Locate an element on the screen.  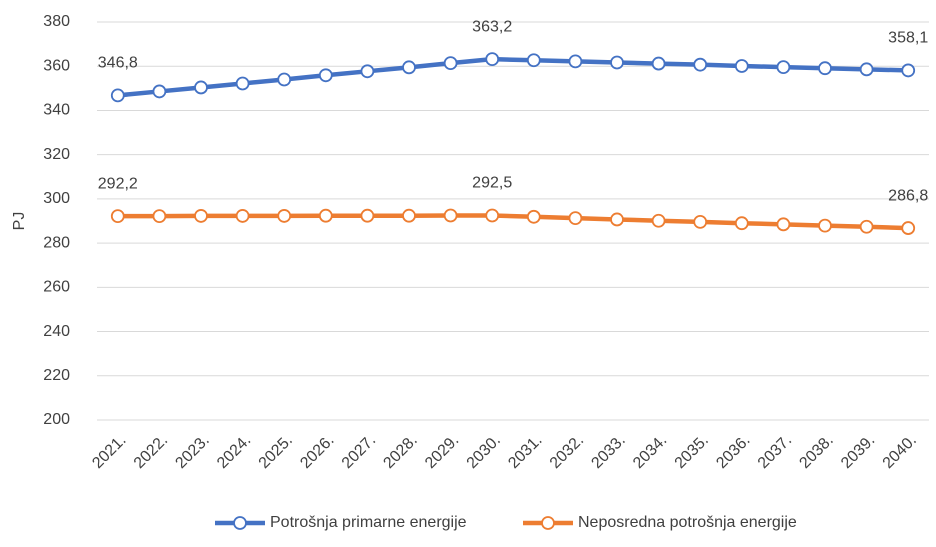
y-tick-label: 280 is located at coordinates (56, 242).